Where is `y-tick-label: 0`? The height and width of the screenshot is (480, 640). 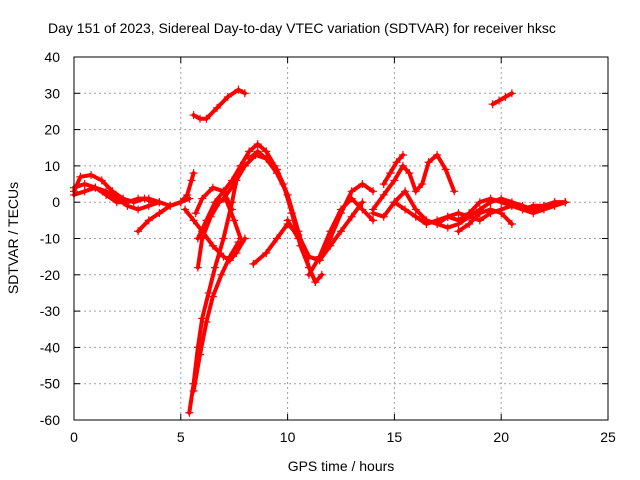 y-tick-label: 0 is located at coordinates (56, 202).